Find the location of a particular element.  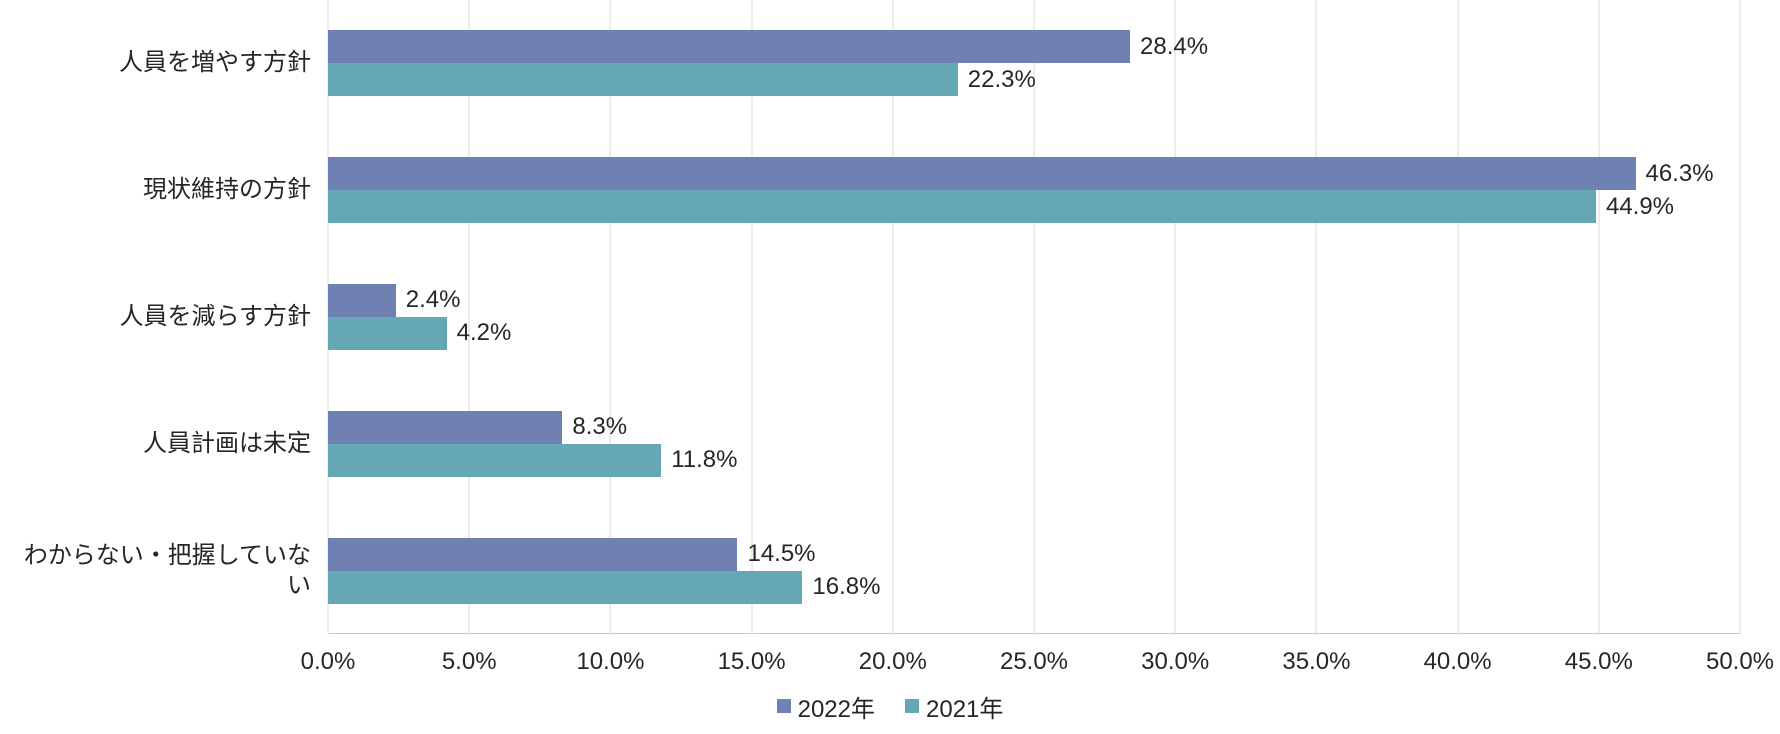

bar-group: 14.5% 16.8% is located at coordinates (1034, 570).